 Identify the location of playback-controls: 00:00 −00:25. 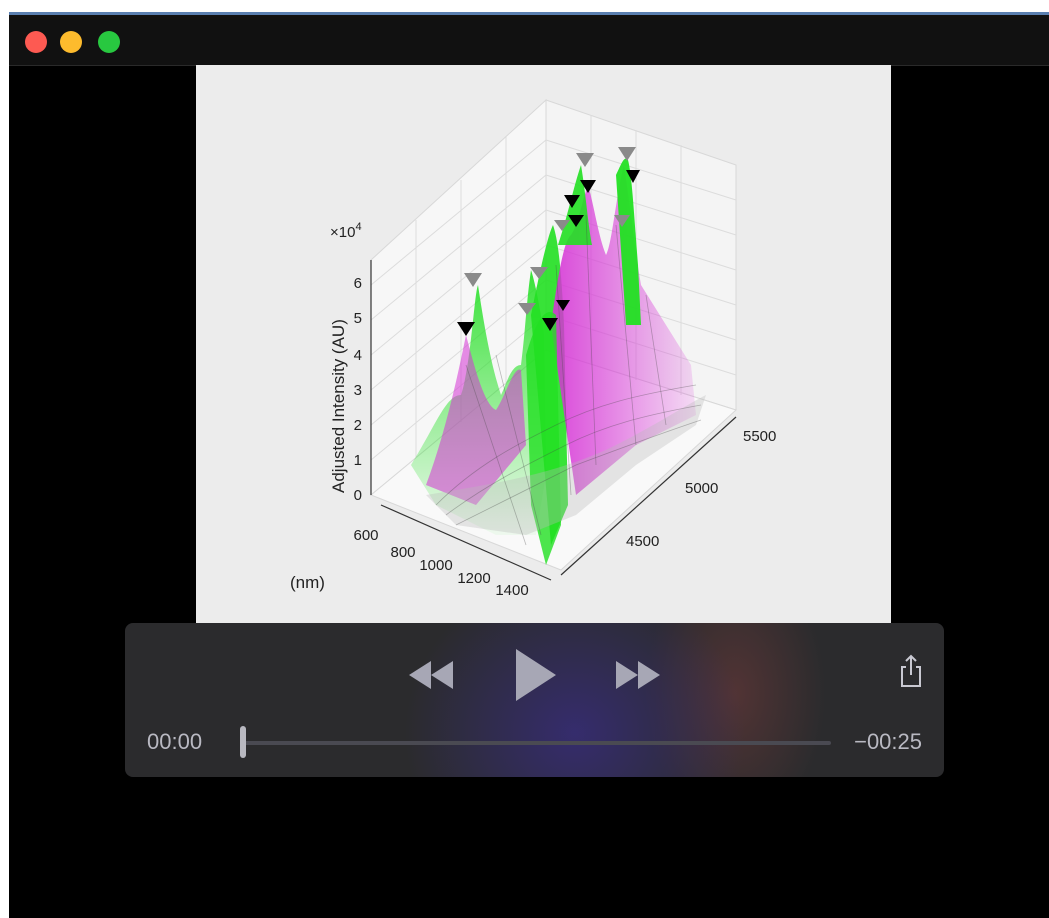
(534, 700).